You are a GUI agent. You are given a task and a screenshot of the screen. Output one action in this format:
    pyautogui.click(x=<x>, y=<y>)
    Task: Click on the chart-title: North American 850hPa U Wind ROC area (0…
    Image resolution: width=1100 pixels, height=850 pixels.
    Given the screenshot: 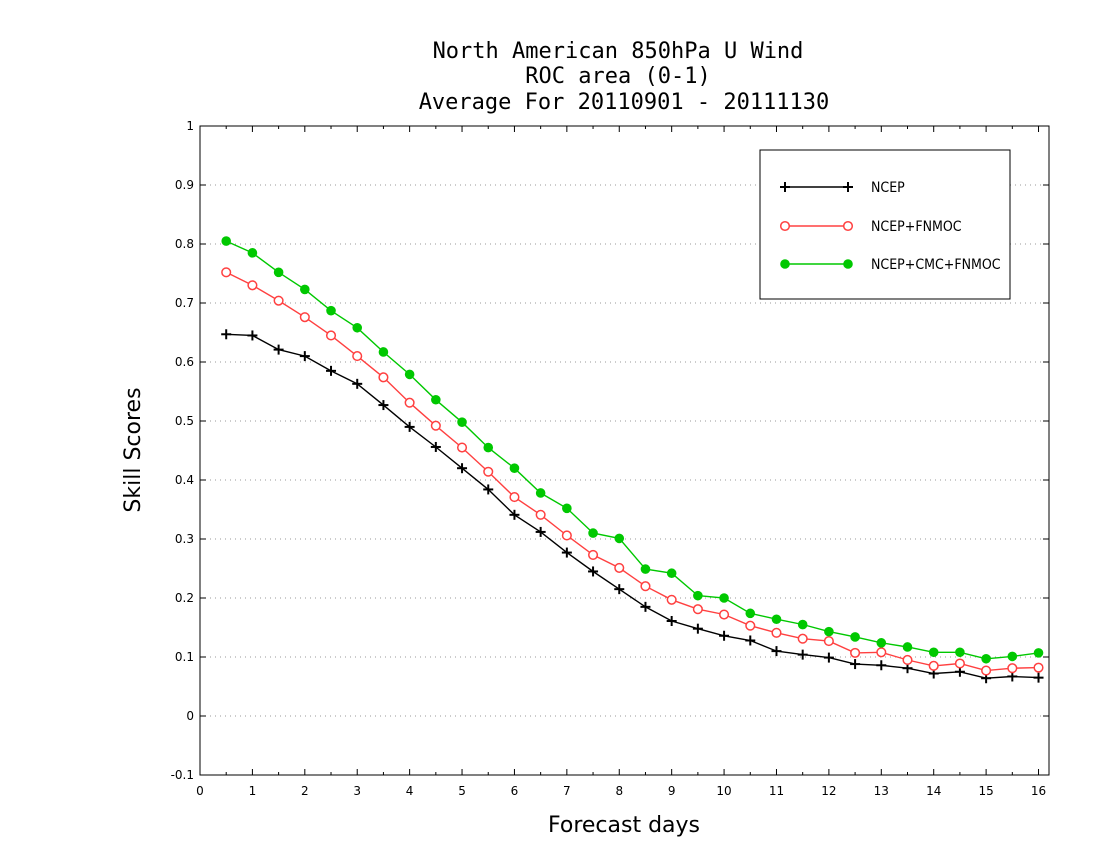 What is the action you would take?
    pyautogui.click(x=624, y=77)
    